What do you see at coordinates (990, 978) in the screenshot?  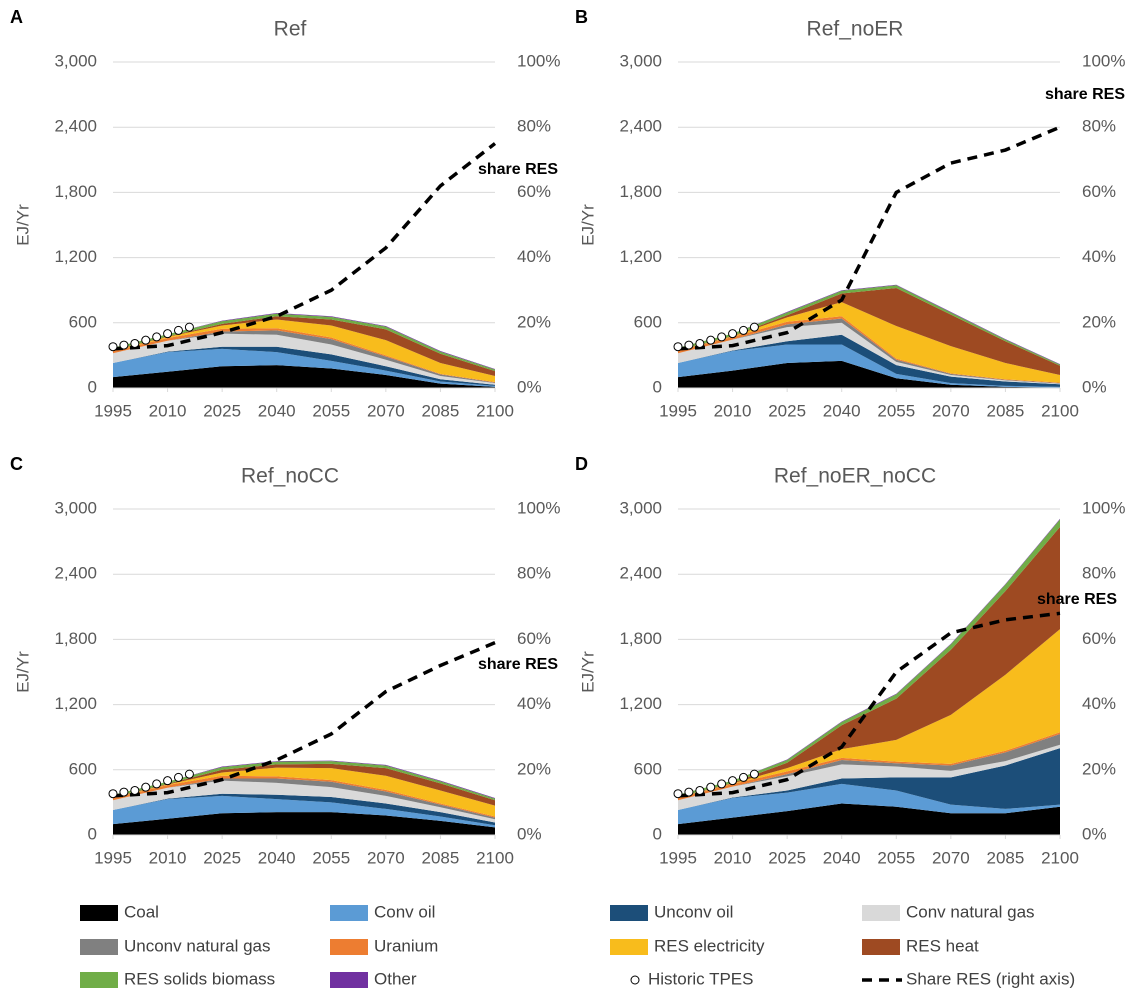 I see `legend-label: Share RES (right axis)` at bounding box center [990, 978].